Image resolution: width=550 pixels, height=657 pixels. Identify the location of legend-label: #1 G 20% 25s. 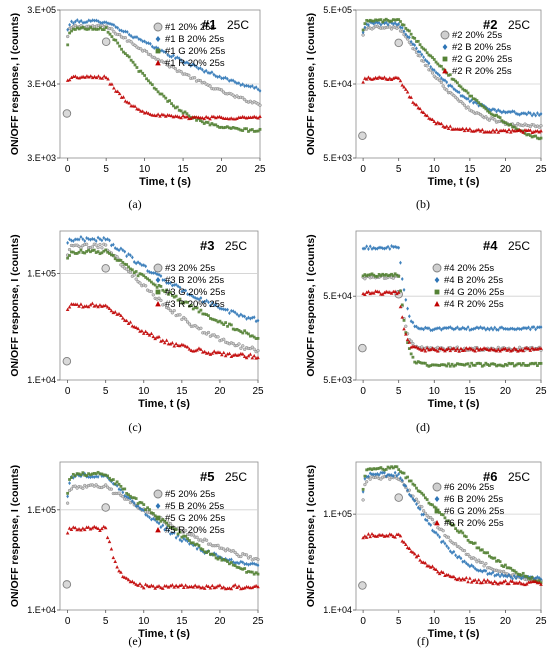
(195, 51).